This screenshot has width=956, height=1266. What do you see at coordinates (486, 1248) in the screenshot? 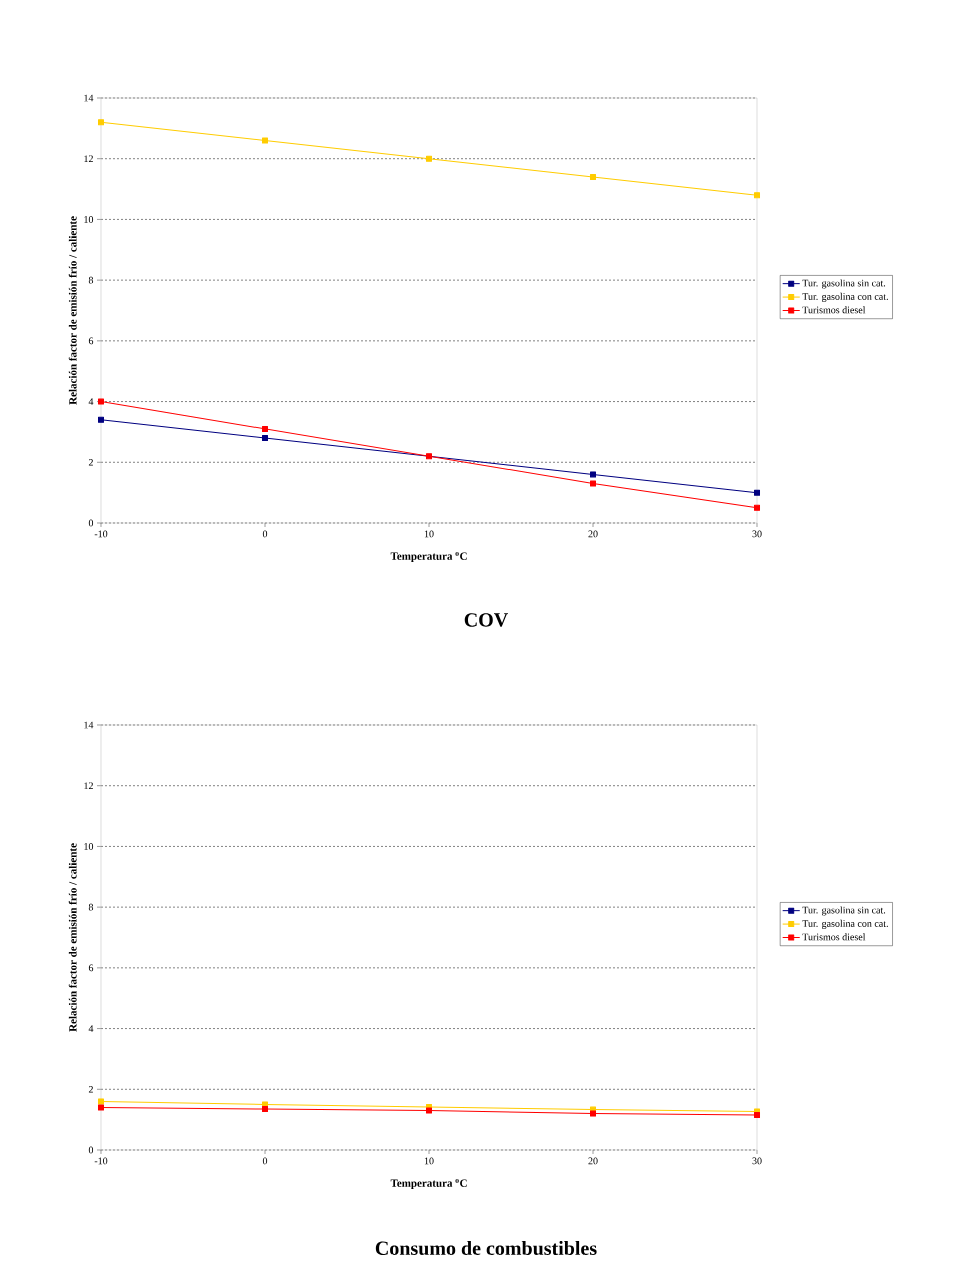
I see `text: Consumo de combustibles` at bounding box center [486, 1248].